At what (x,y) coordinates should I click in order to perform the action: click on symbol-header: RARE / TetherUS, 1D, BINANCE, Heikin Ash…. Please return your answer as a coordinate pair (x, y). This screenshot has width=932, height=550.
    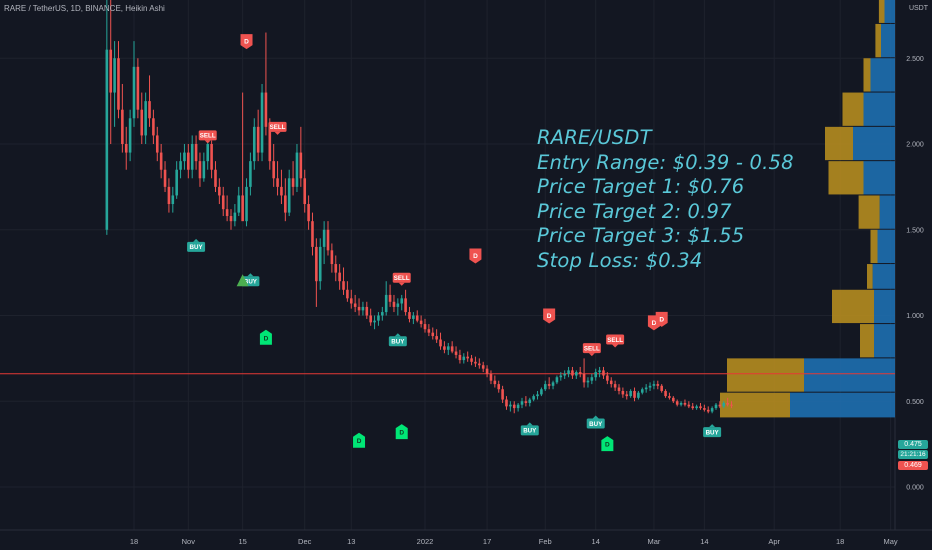
    Looking at the image, I should click on (84, 8).